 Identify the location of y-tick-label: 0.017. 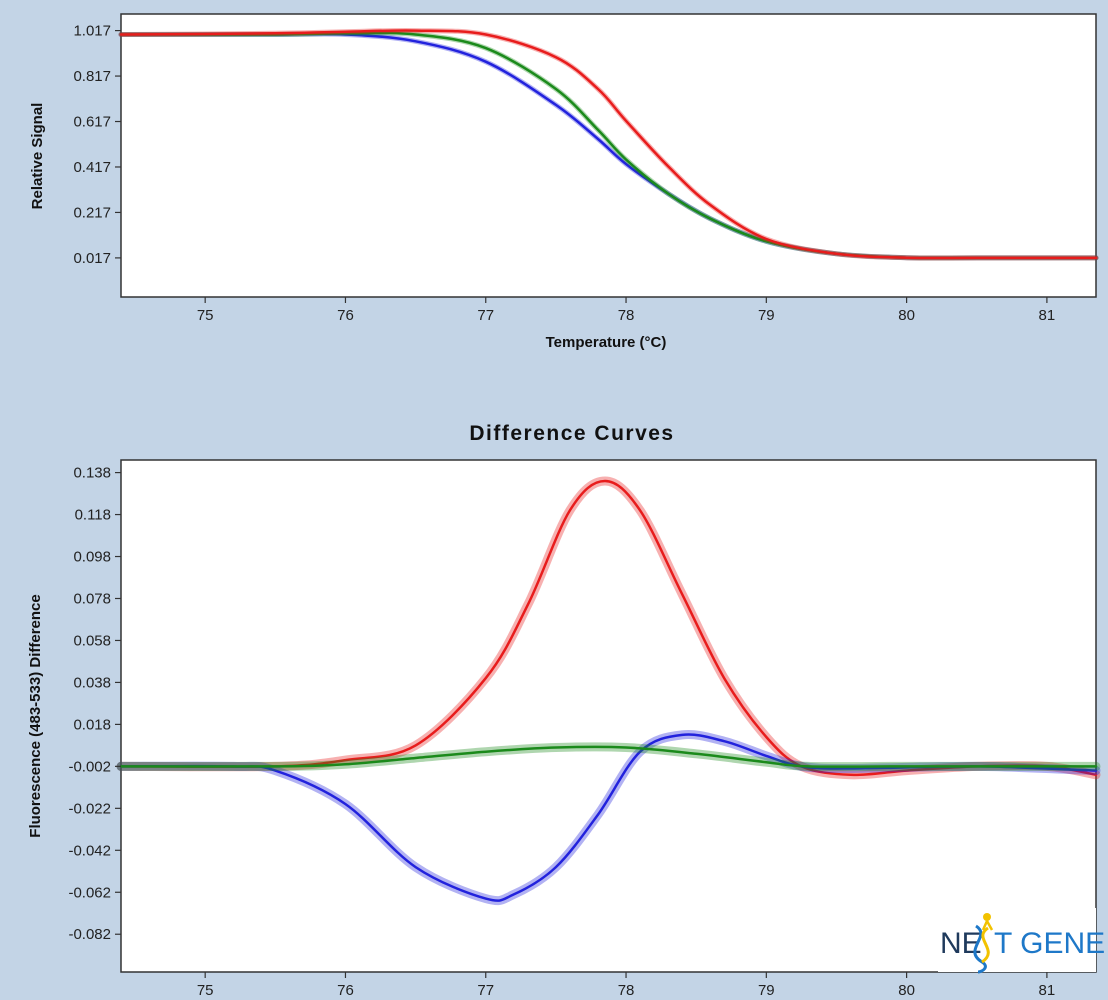
(92, 258).